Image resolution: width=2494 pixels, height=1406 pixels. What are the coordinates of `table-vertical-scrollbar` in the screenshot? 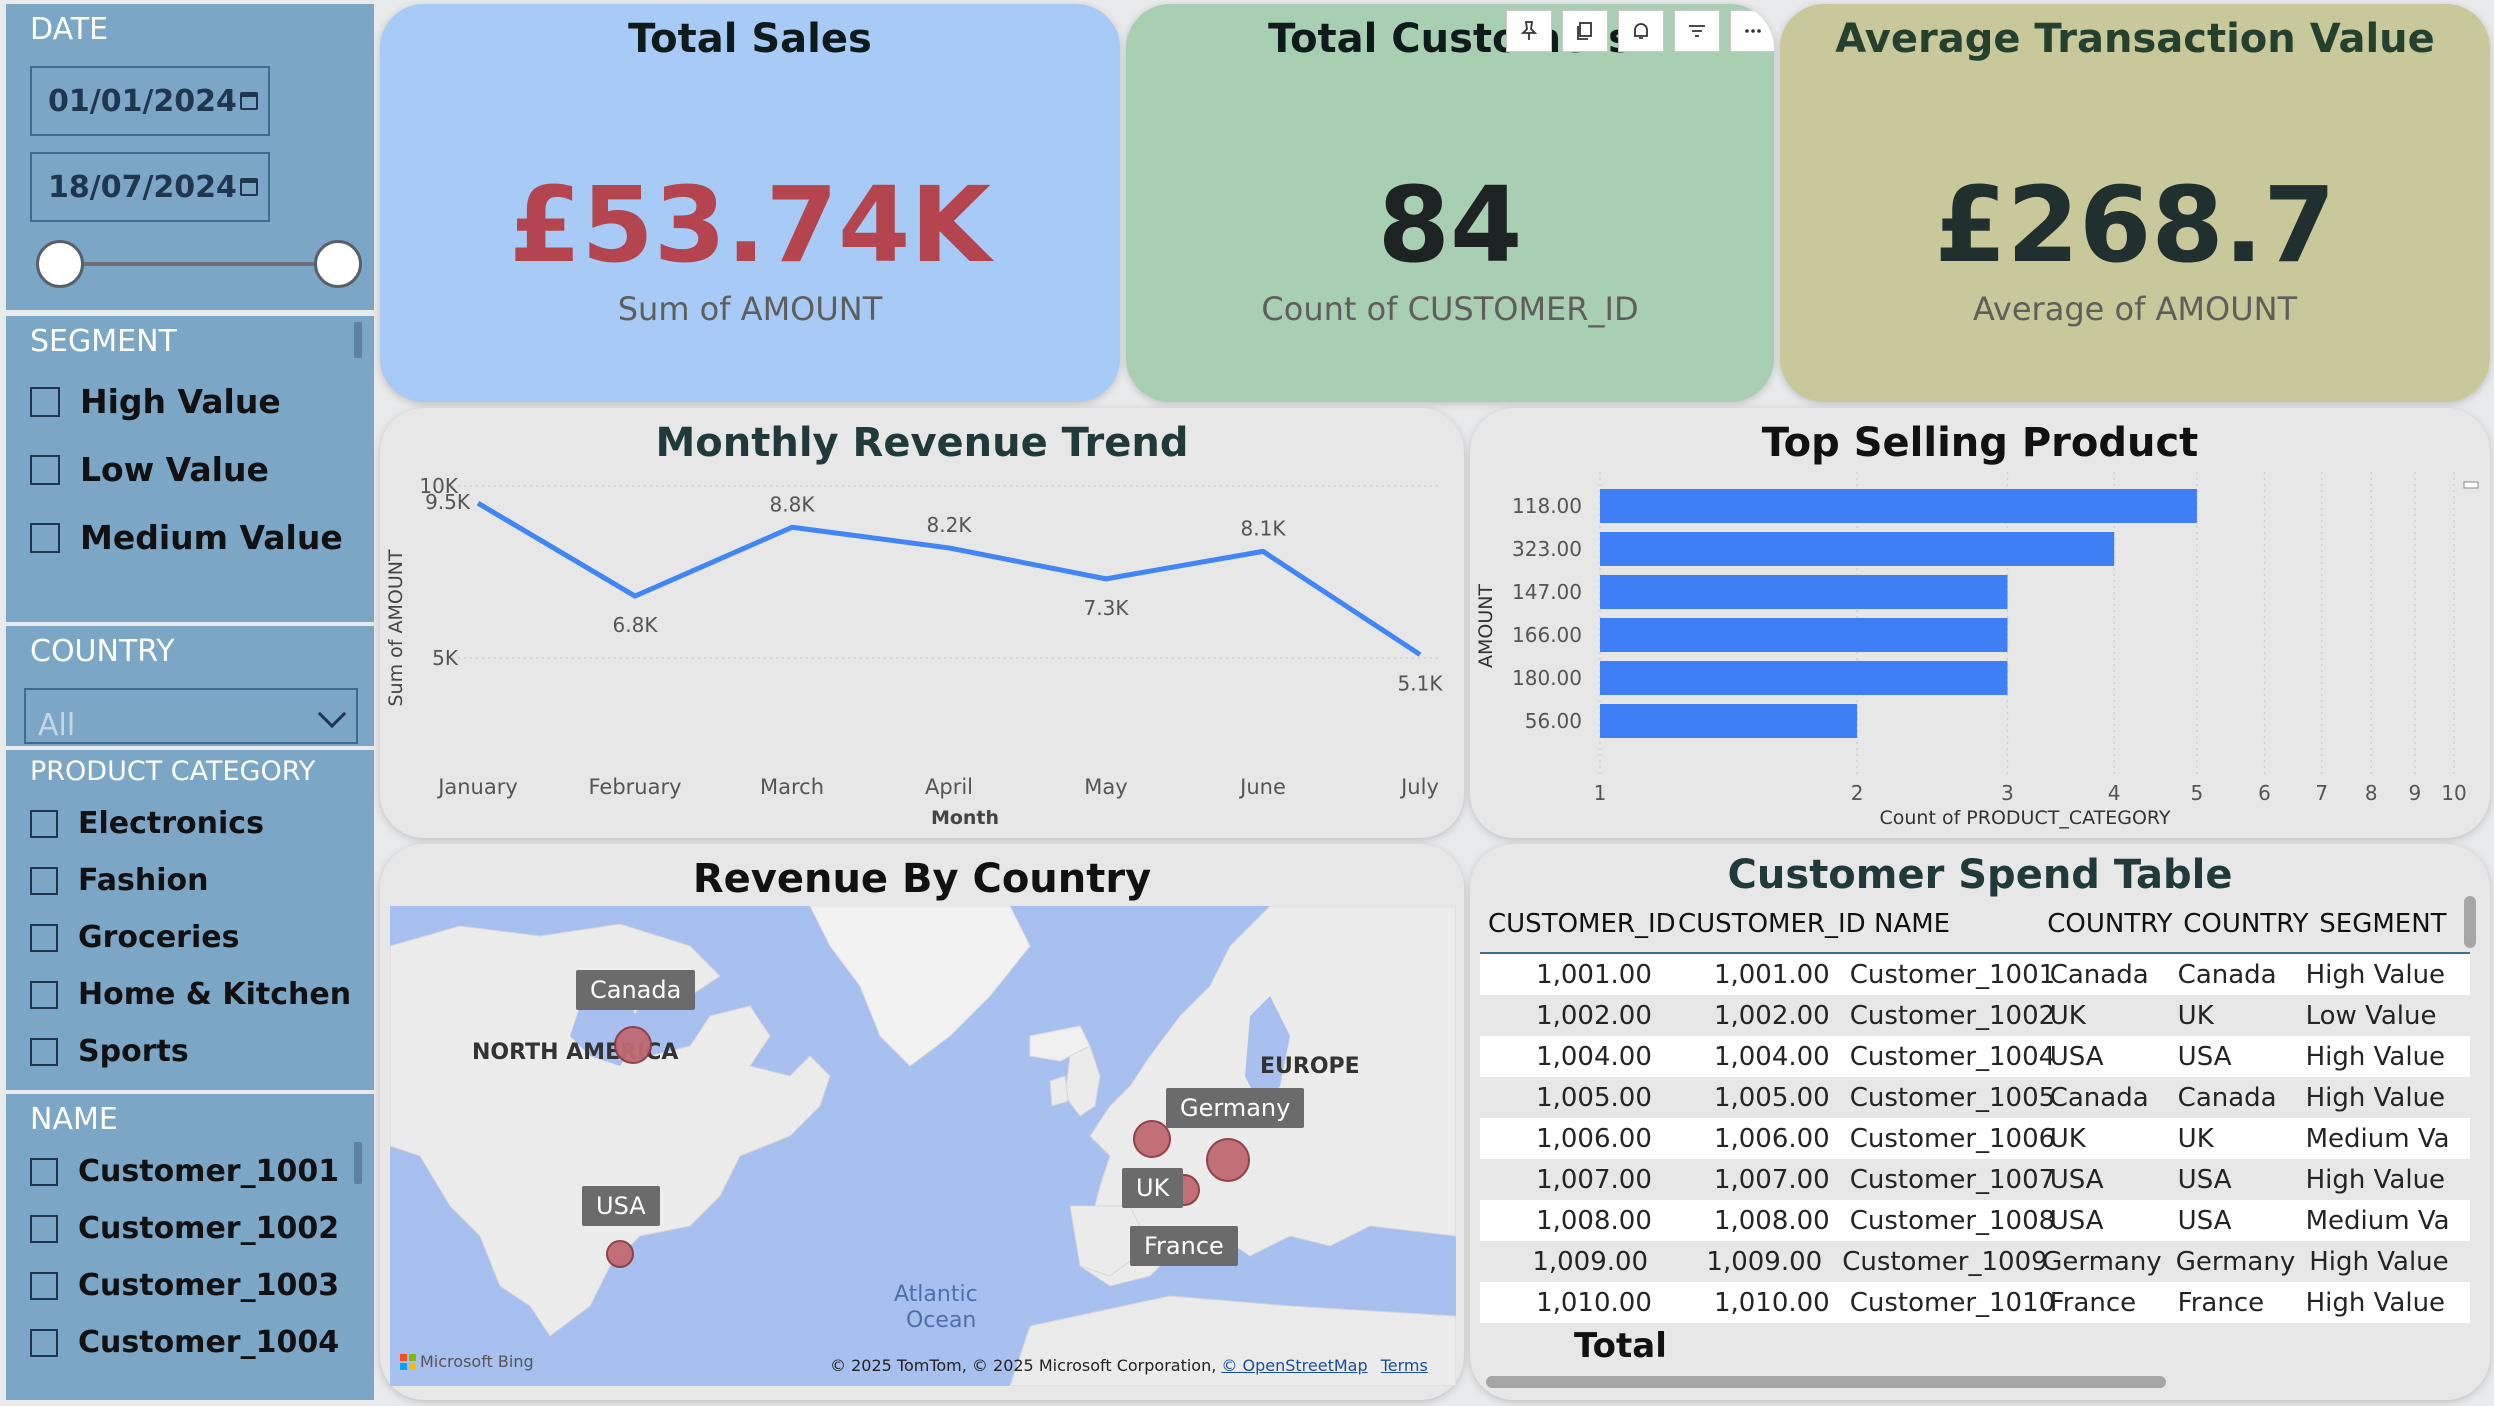 It's located at (2470, 922).